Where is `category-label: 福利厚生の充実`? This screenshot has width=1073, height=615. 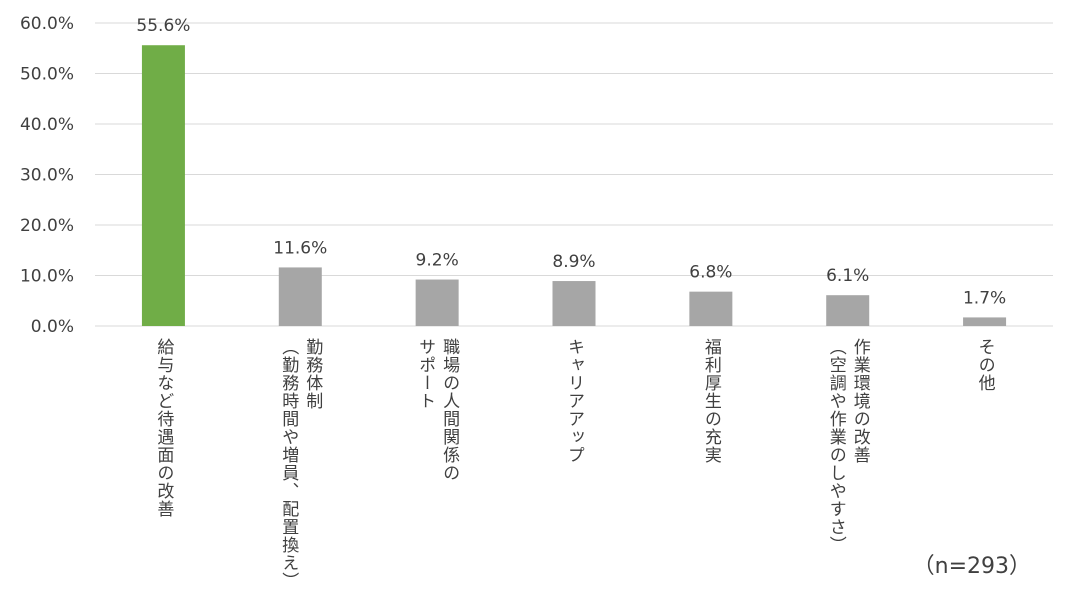 category-label: 福利厚生の充実 is located at coordinates (710, 401).